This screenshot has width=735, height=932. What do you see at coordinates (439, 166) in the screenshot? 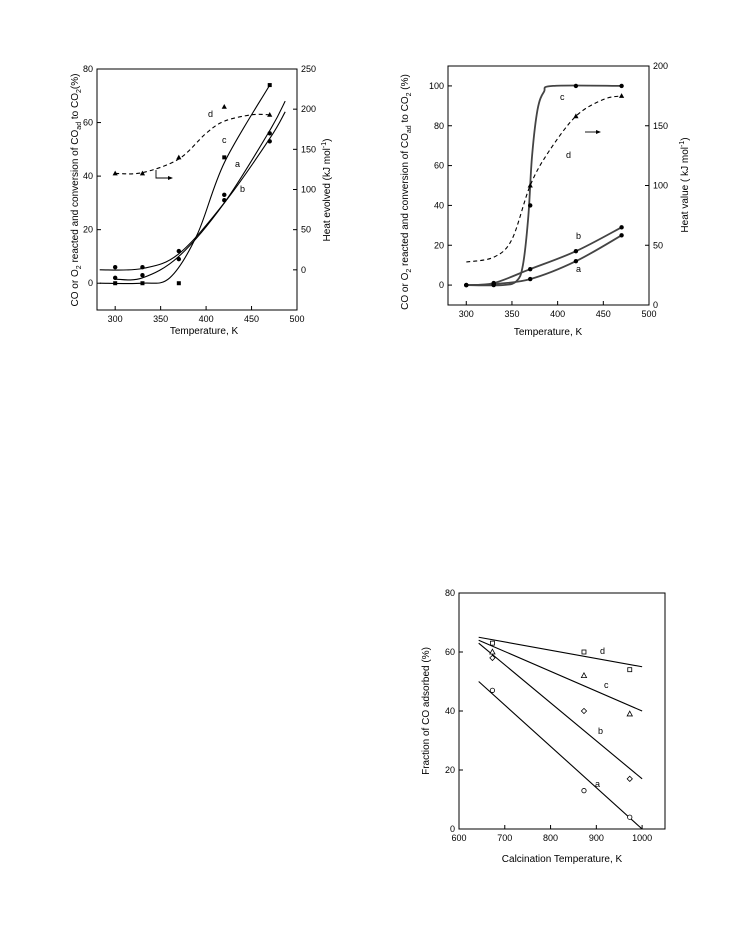
I see `chart-2-y-tick-label: 60` at bounding box center [439, 166].